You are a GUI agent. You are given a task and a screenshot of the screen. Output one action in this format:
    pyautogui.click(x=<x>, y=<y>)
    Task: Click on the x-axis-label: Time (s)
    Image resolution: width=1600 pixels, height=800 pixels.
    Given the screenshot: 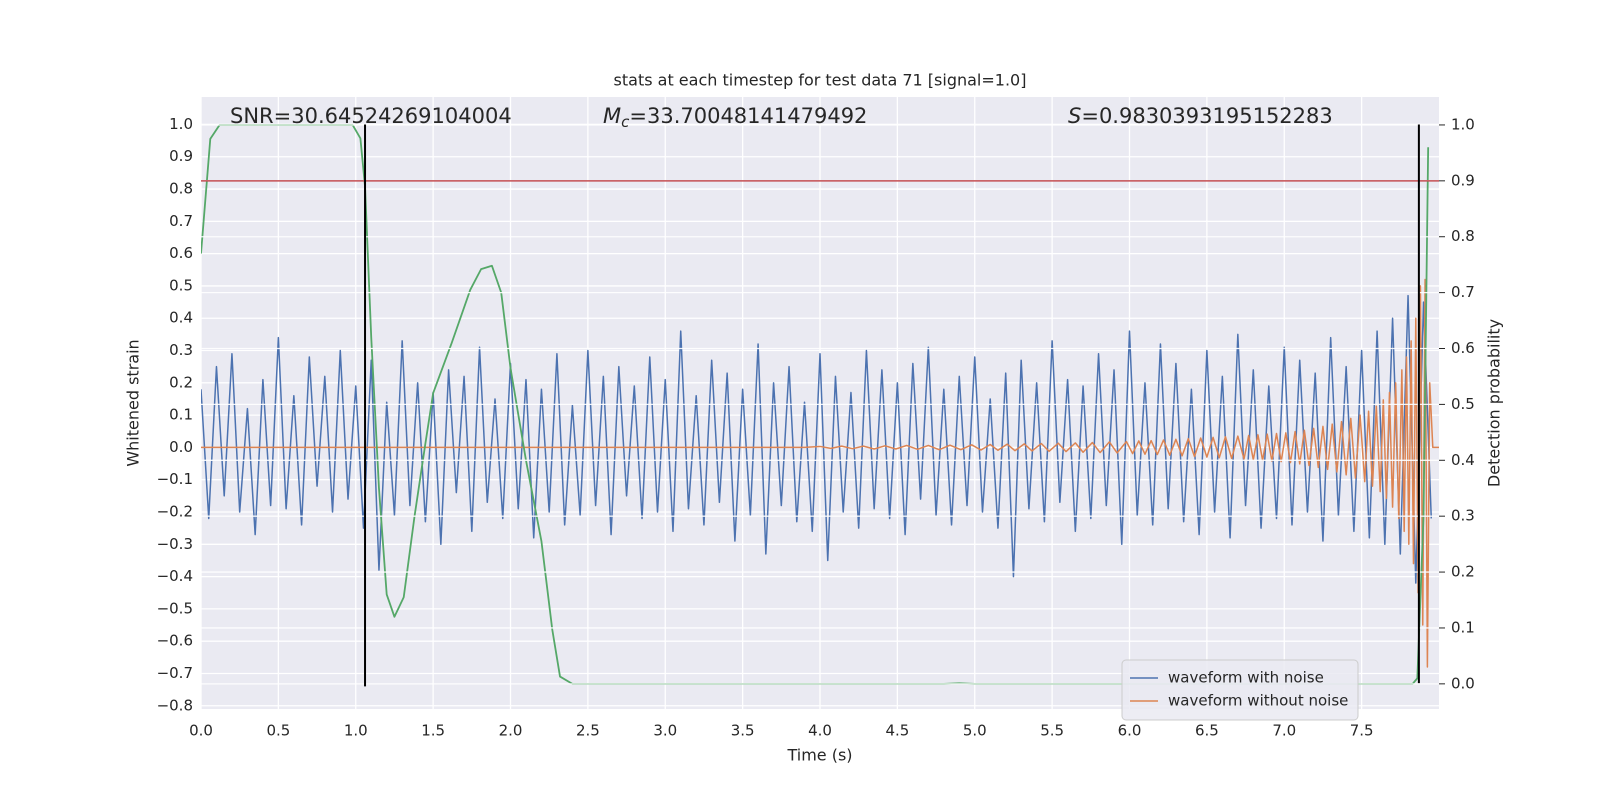 What is the action you would take?
    pyautogui.click(x=819, y=755)
    